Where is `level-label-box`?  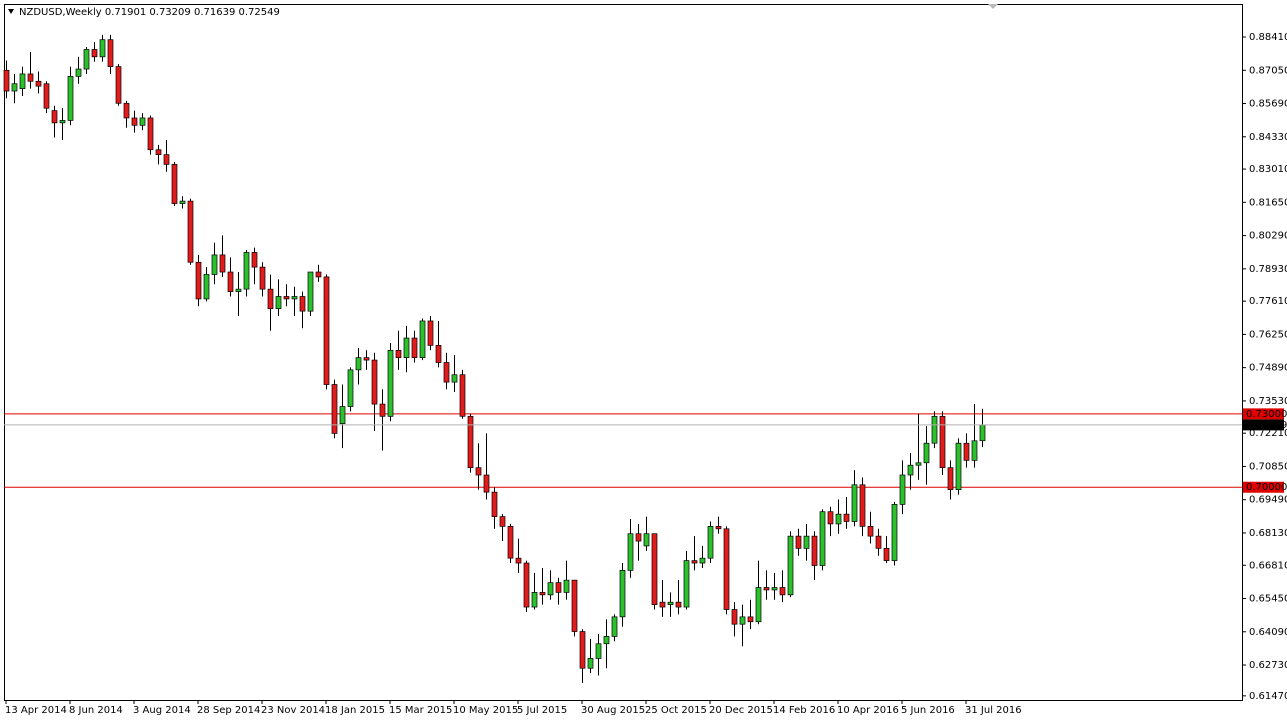 level-label-box is located at coordinates (1263, 487).